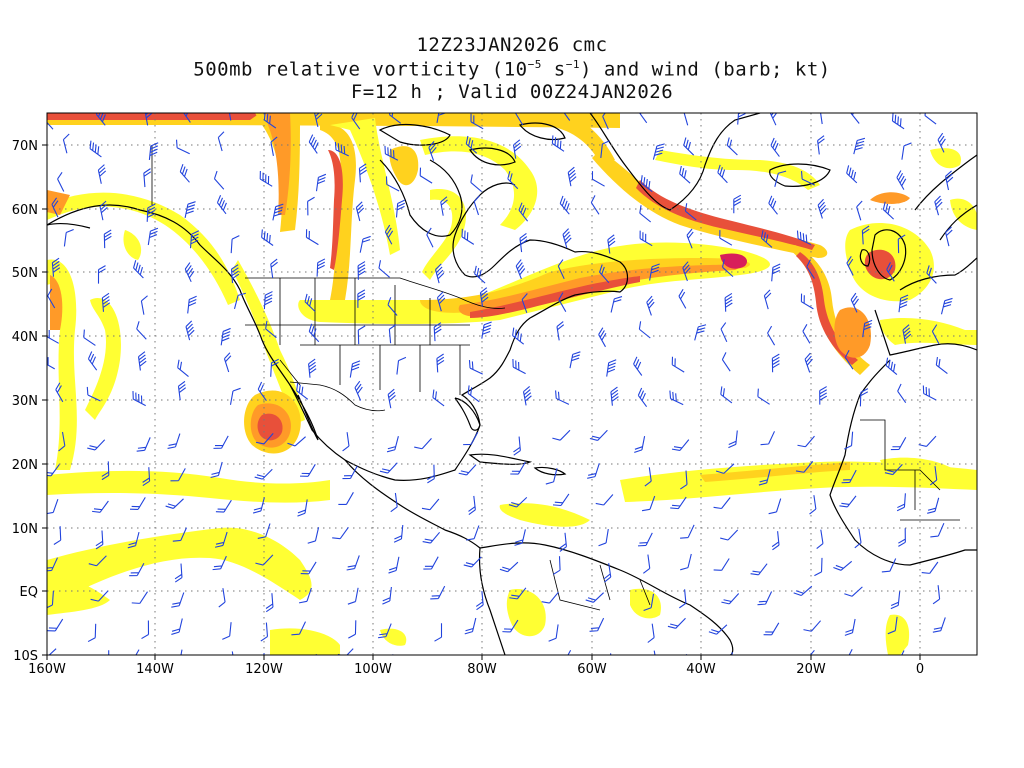  What do you see at coordinates (592, 669) in the screenshot?
I see `lon-label: 60W` at bounding box center [592, 669].